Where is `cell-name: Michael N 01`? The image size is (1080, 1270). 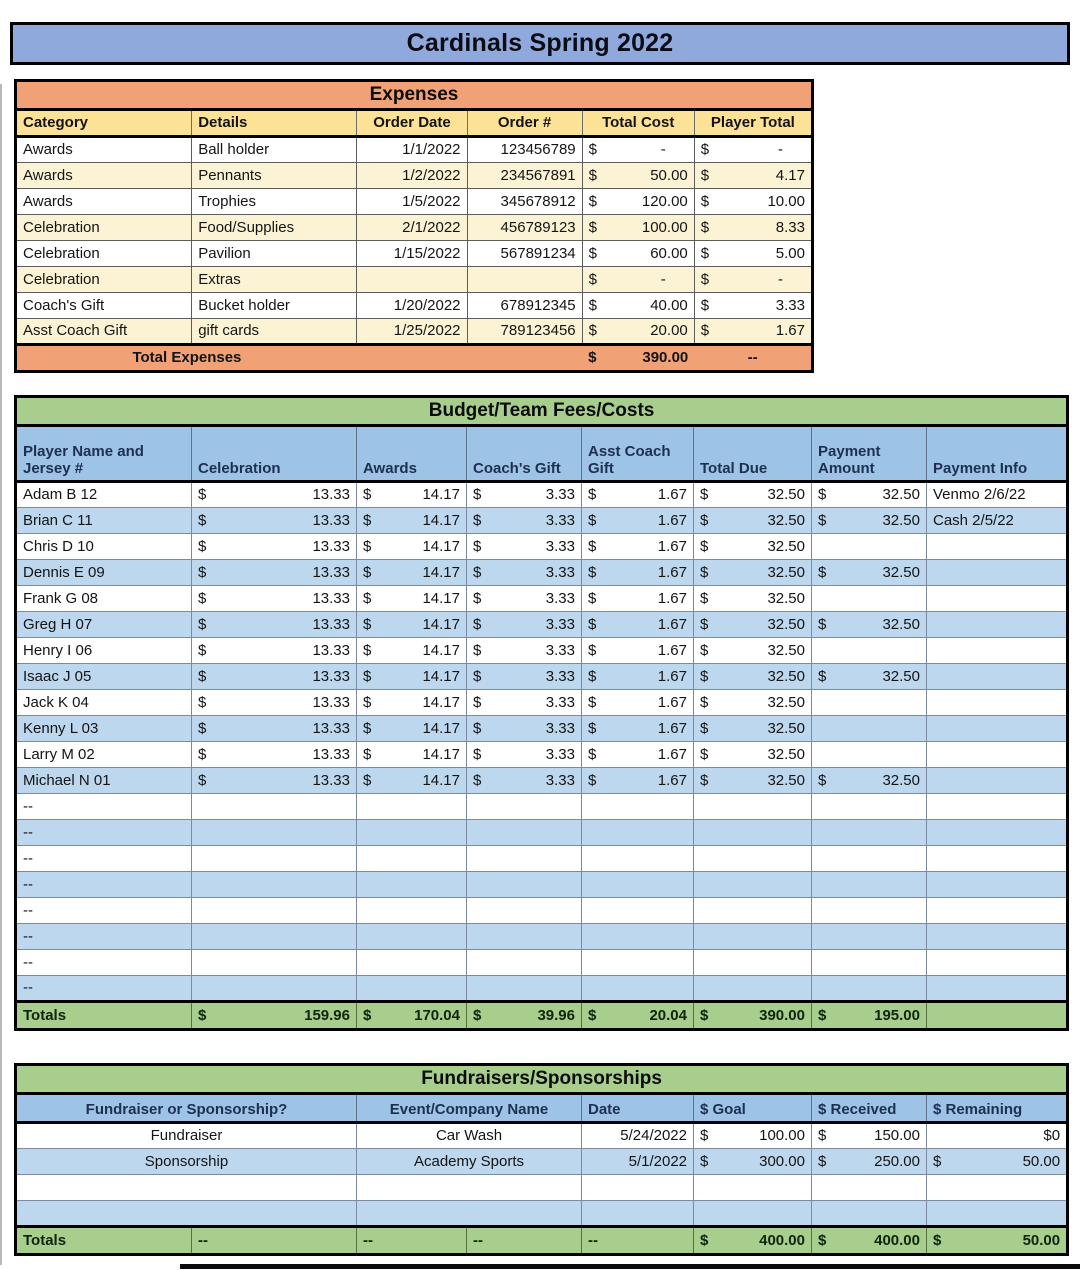
cell-name: Michael N 01 is located at coordinates (103, 780).